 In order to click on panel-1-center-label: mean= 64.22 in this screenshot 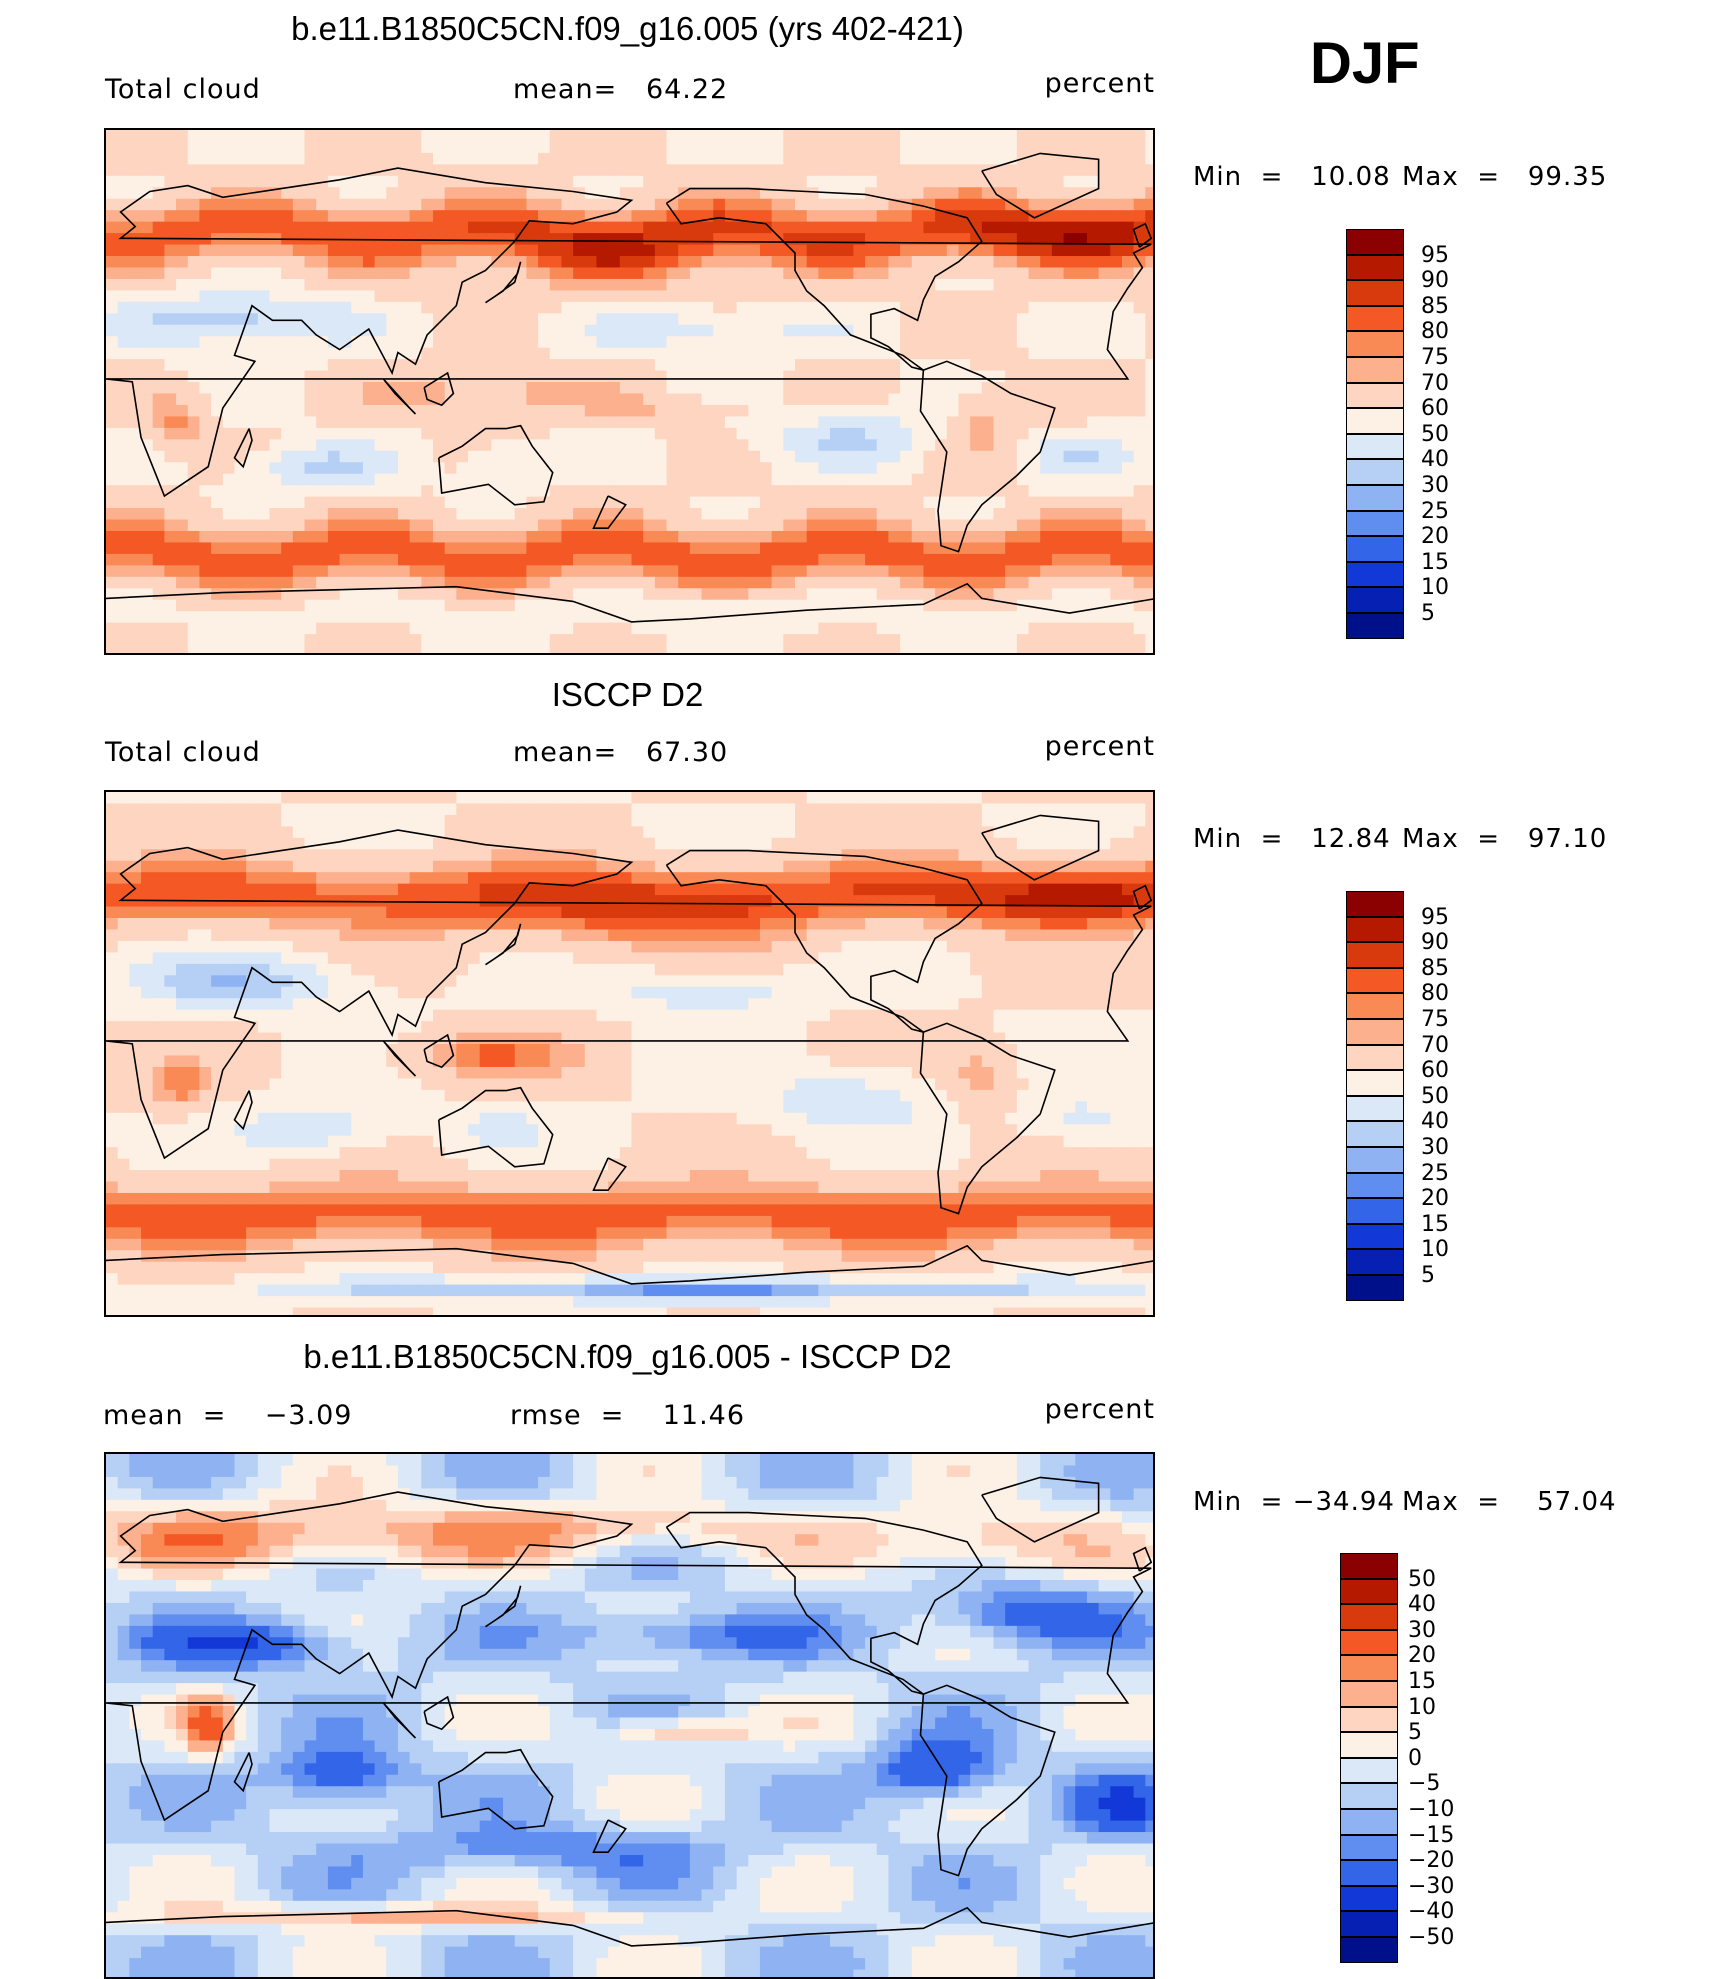, I will do `click(620, 89)`.